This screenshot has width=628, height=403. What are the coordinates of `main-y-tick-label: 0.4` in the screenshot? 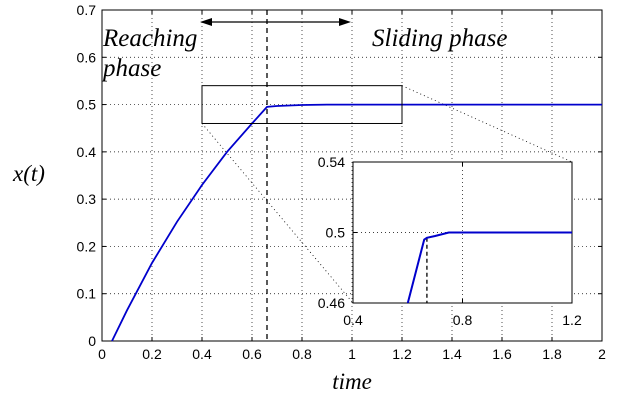 It's located at (87, 152).